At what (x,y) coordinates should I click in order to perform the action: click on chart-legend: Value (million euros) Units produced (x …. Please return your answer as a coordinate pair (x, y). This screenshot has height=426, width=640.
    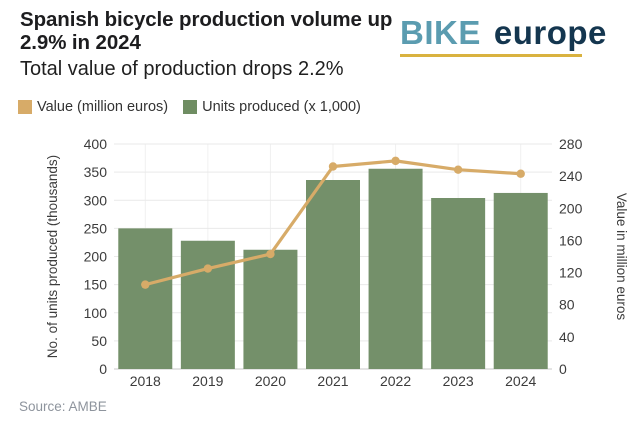
    Looking at the image, I should click on (189, 107).